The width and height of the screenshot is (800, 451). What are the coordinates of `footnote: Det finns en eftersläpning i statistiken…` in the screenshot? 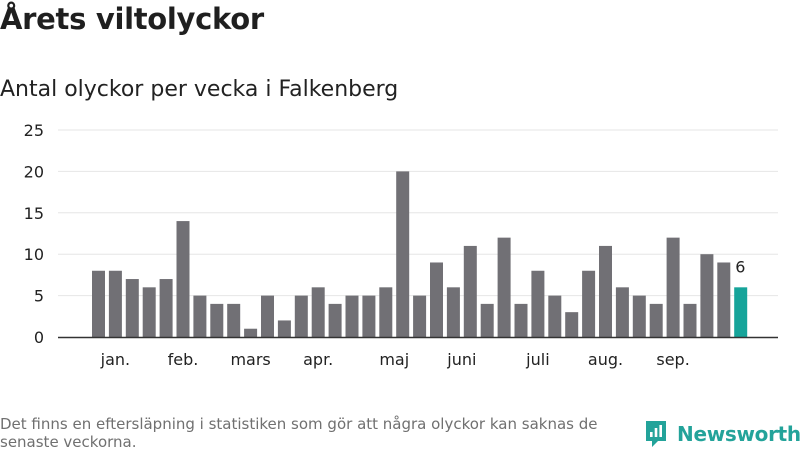 It's located at (299, 433).